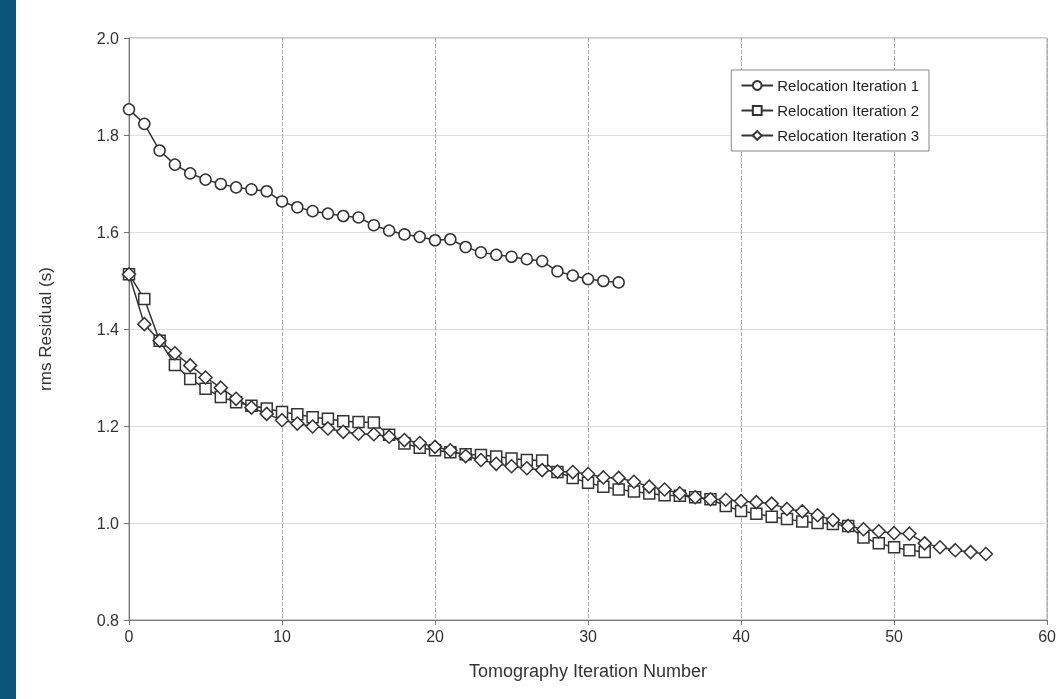  I want to click on y-tick-label: 1.6, so click(108, 232).